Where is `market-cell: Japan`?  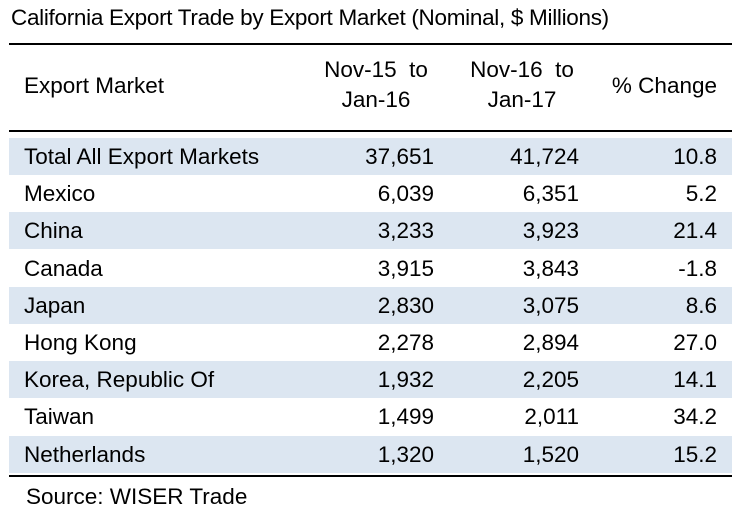
market-cell: Japan is located at coordinates (55, 305).